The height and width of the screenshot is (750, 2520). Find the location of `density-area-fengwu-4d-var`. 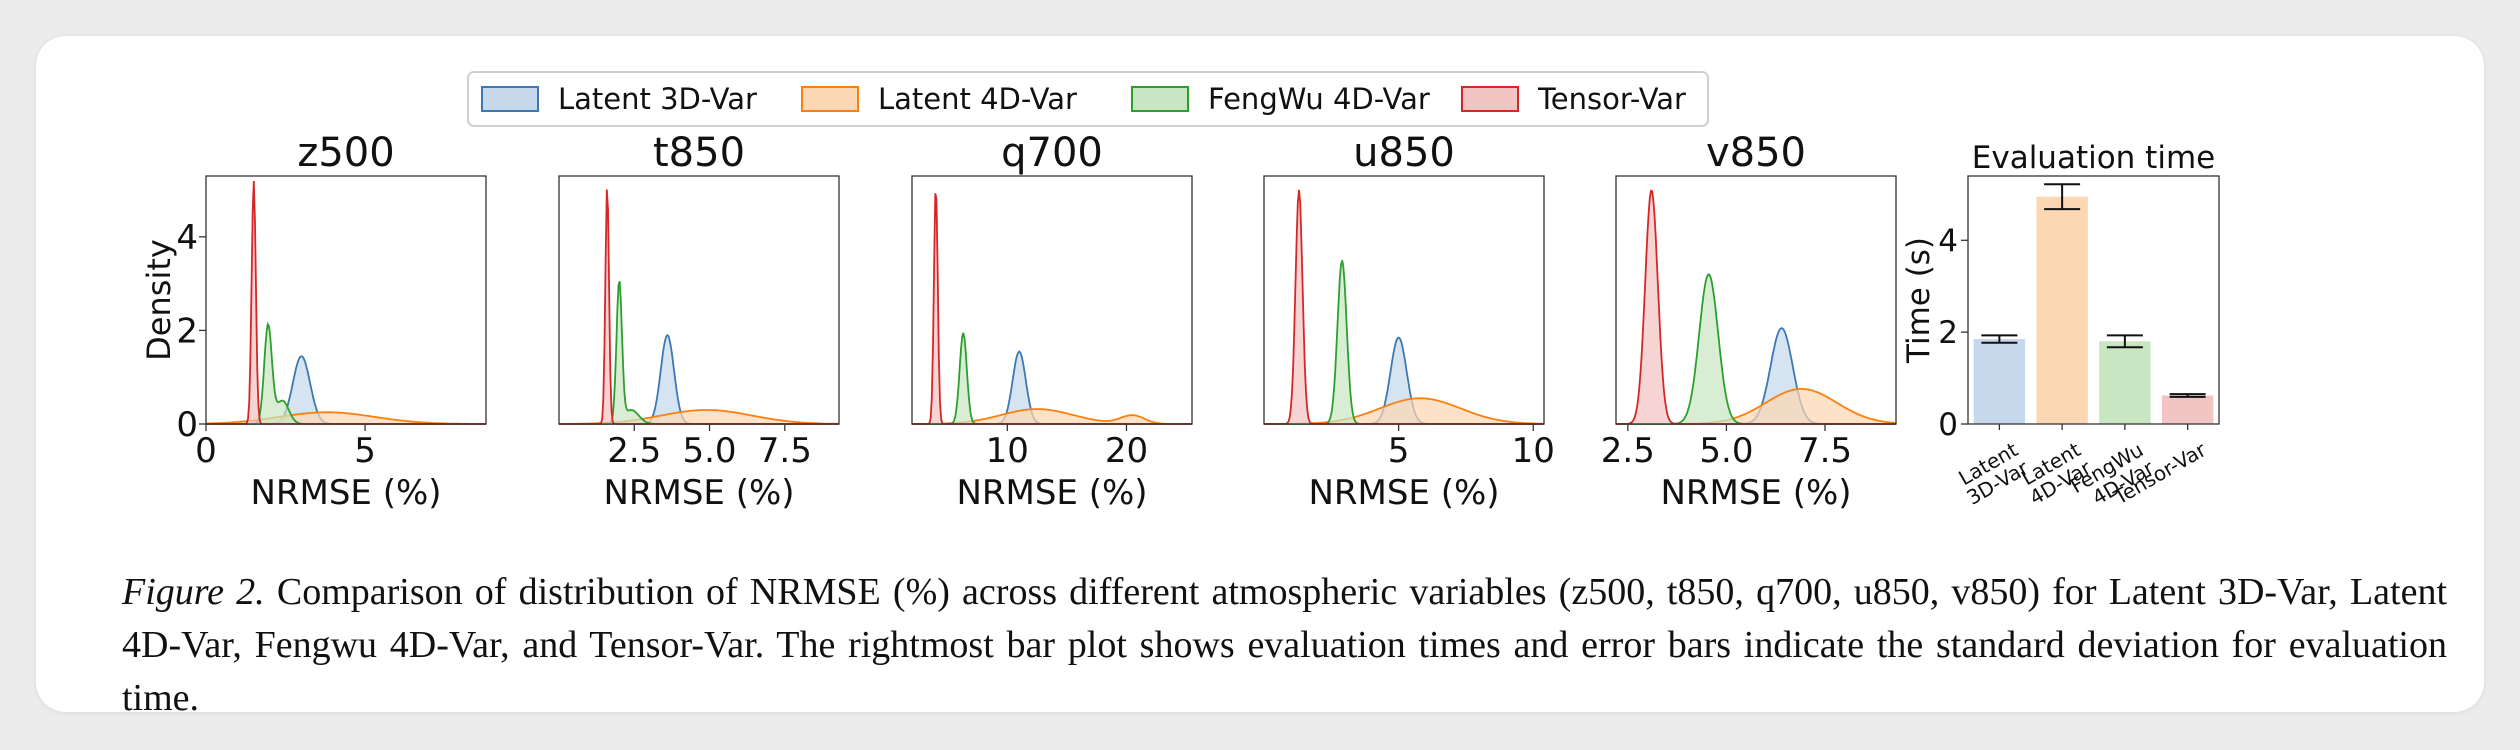

density-area-fengwu-4d-var is located at coordinates (699, 352).